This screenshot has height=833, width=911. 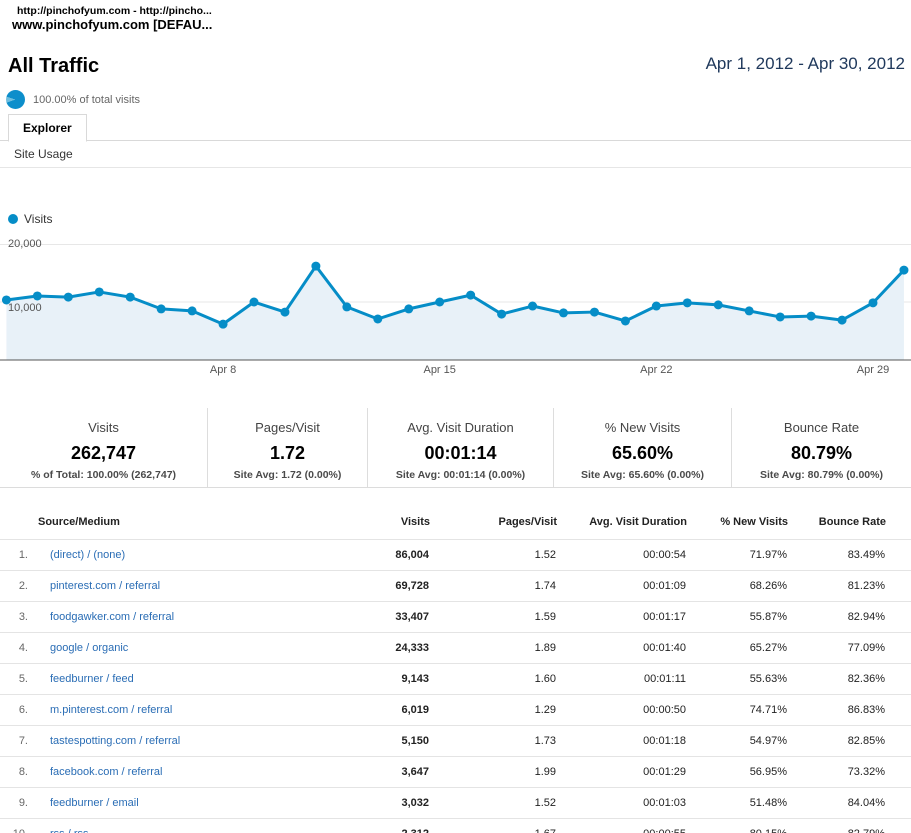 What do you see at coordinates (54, 66) in the screenshot?
I see `page-title: All Traffic` at bounding box center [54, 66].